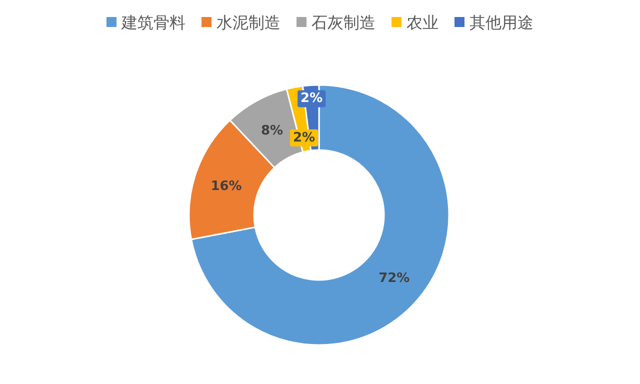 The width and height of the screenshot is (640, 384). Describe the element at coordinates (394, 278) in the screenshot. I see `data-label: 72%` at that location.